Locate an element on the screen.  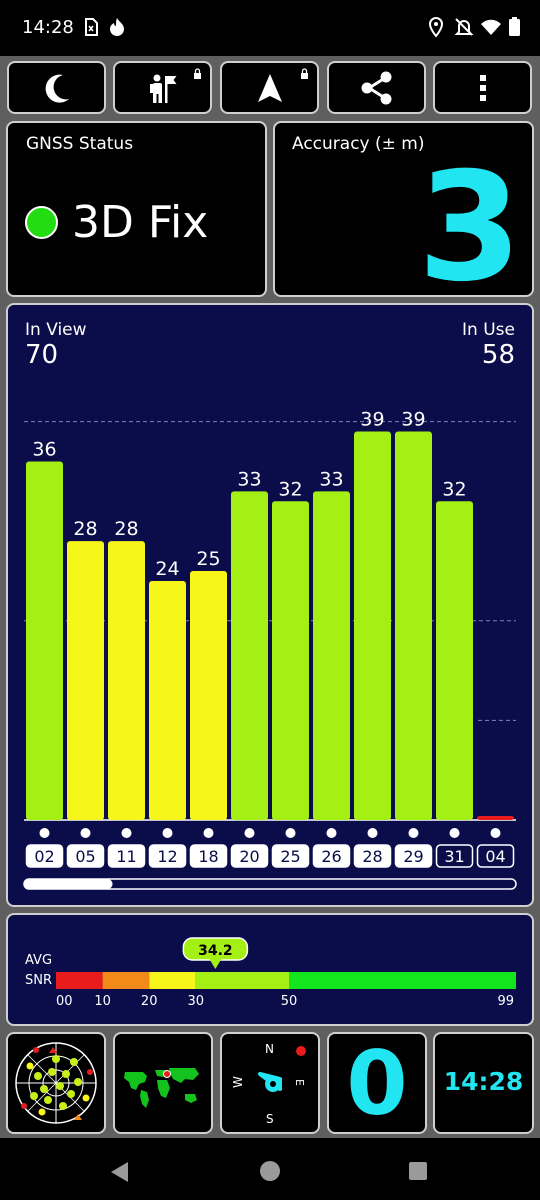
compass-south: S is located at coordinates (270, 1119).